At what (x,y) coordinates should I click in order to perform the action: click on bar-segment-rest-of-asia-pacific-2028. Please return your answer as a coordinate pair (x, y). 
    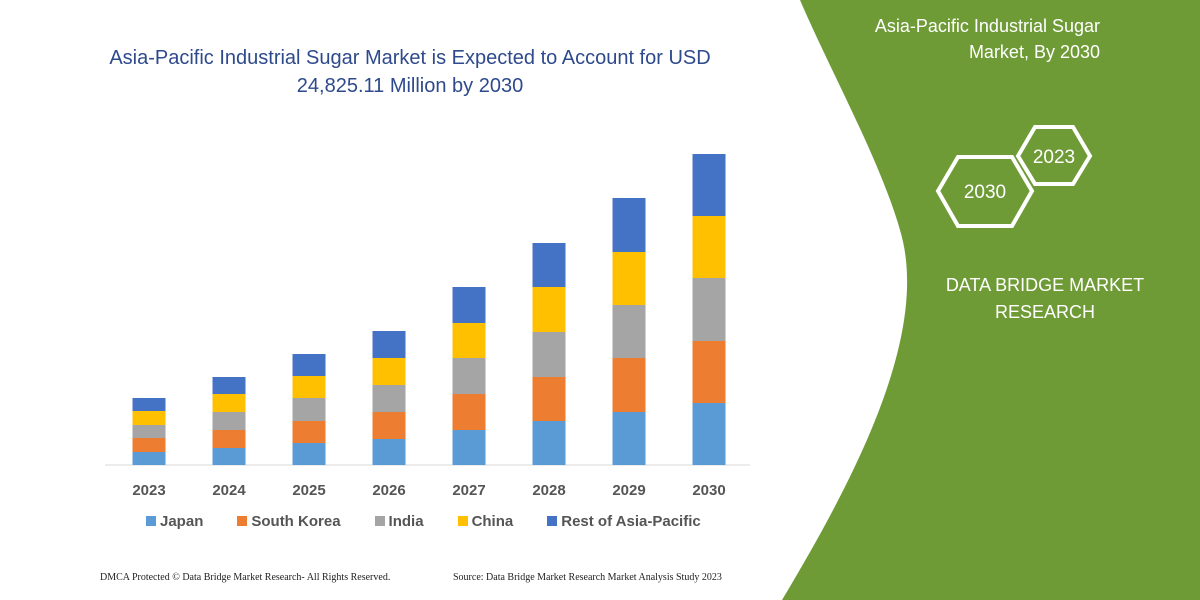
    Looking at the image, I should click on (549, 265).